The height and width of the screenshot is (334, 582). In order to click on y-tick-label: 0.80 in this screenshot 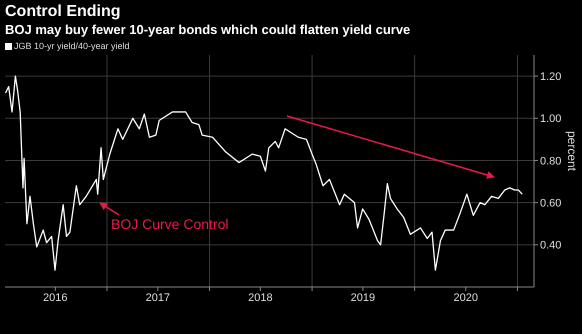, I will do `click(551, 161)`.